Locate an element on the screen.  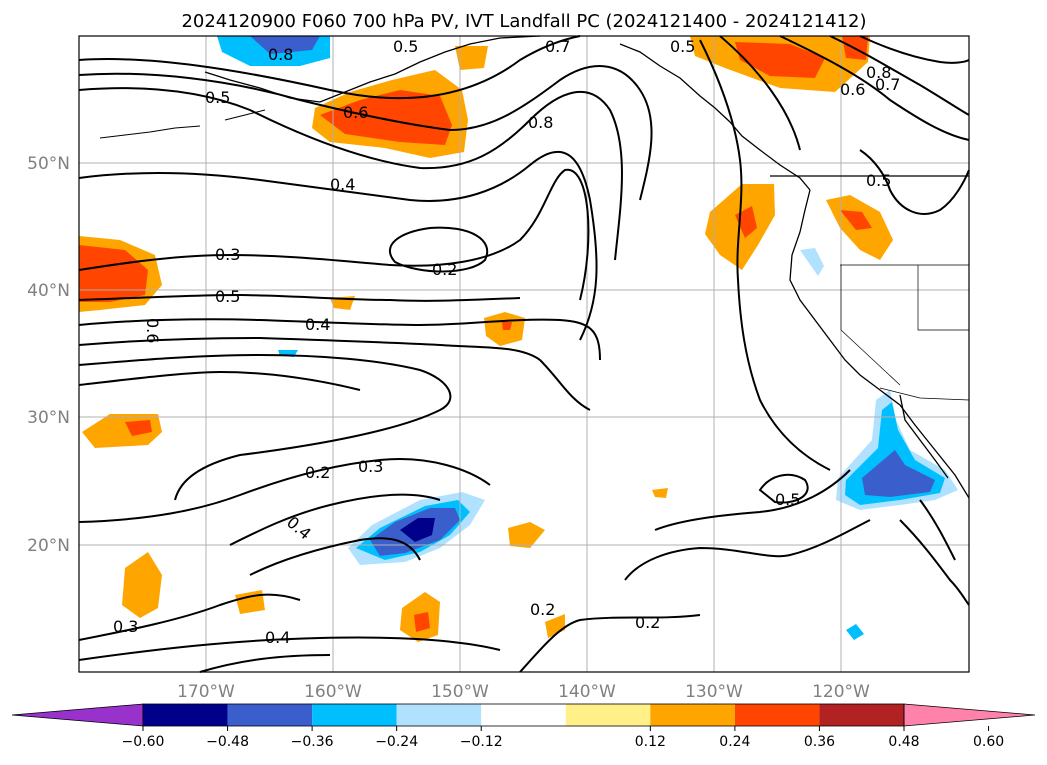
colorbar-tick-label: 0.36 is located at coordinates (819, 742).